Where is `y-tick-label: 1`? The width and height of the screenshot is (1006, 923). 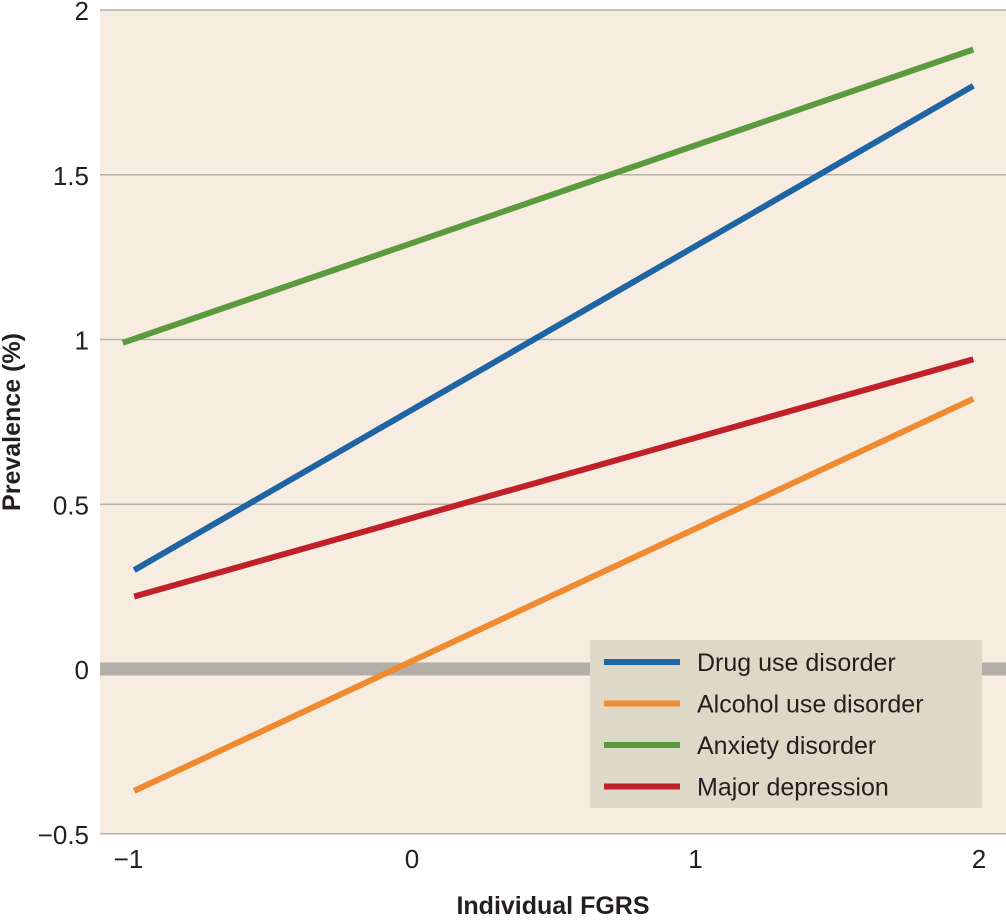 y-tick-label: 1 is located at coordinates (82, 341).